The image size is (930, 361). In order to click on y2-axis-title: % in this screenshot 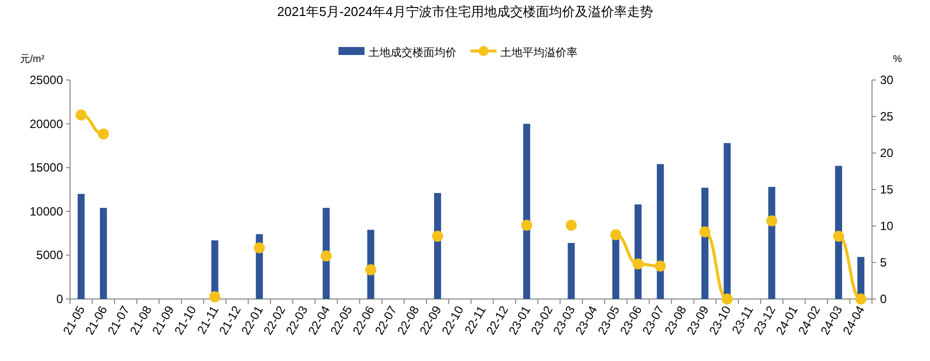, I will do `click(897, 59)`.